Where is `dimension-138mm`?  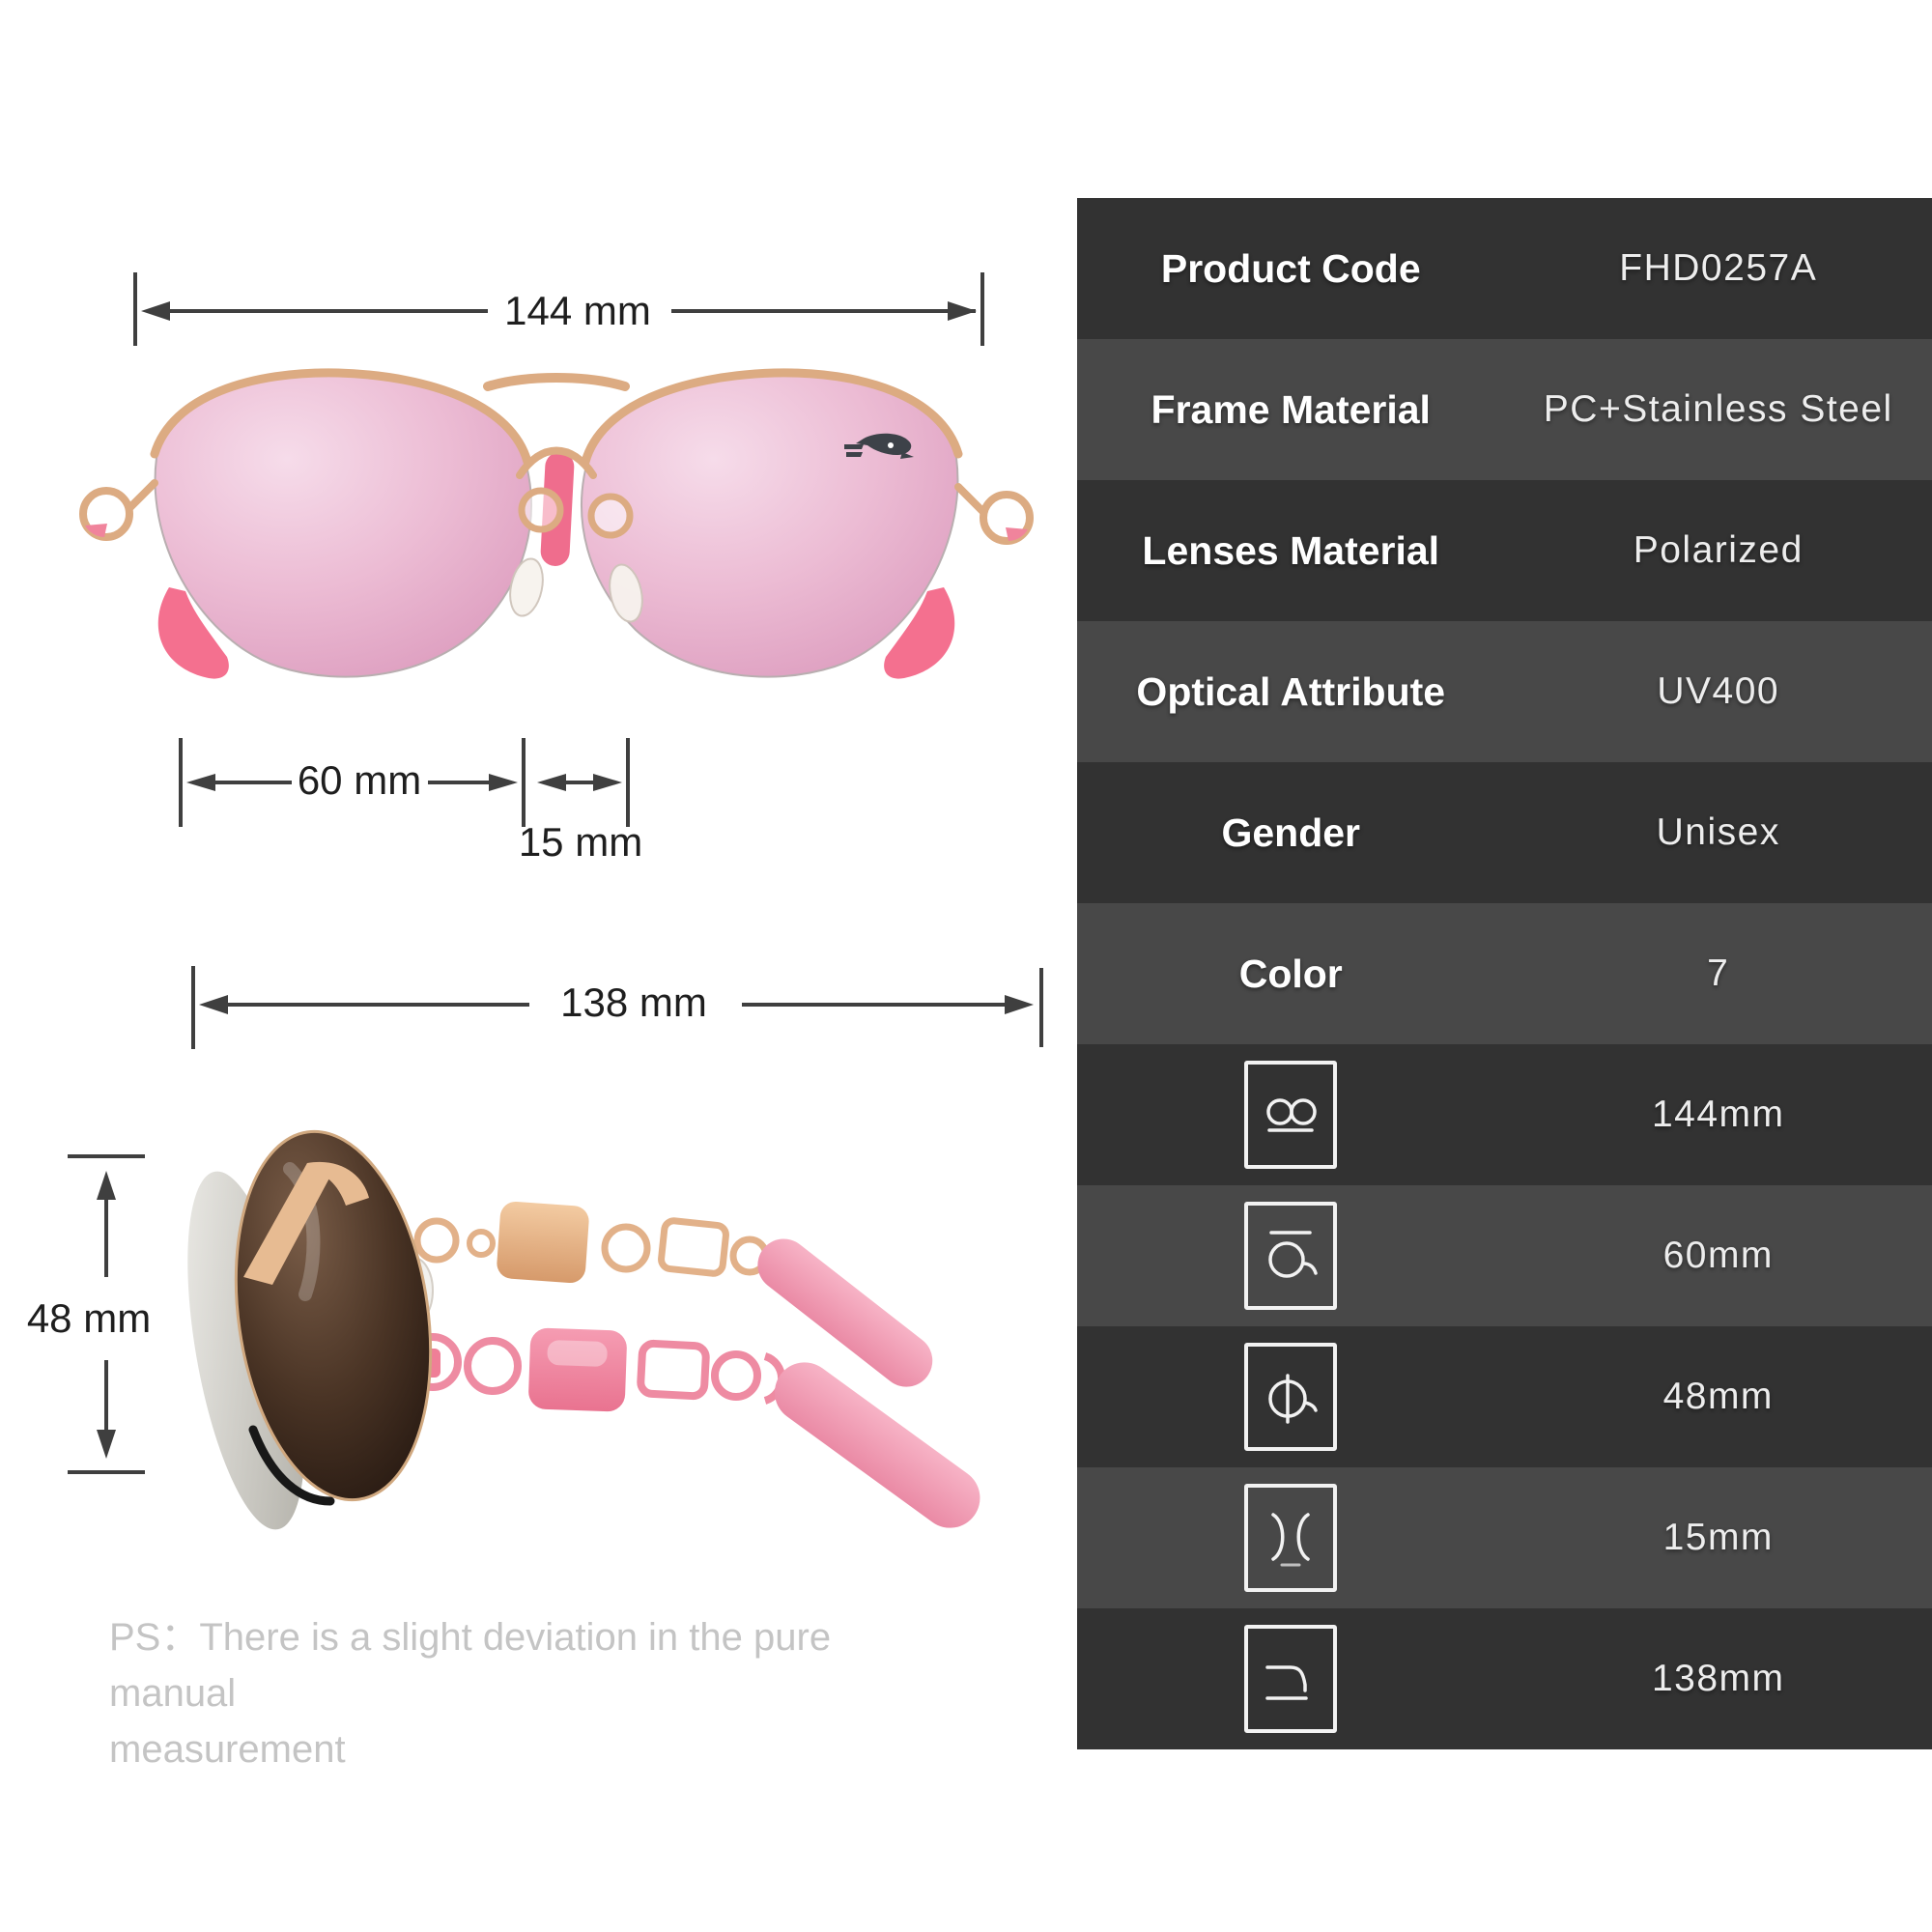 dimension-138mm is located at coordinates (617, 1008).